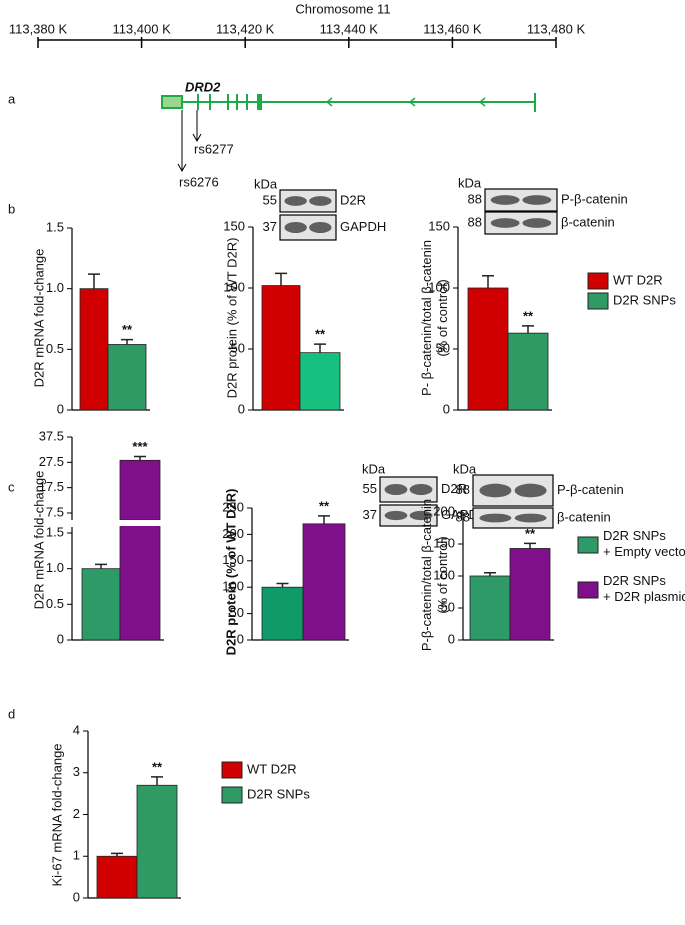  Describe the element at coordinates (76, 729) in the screenshot. I see `y-tick-label: 4` at that location.